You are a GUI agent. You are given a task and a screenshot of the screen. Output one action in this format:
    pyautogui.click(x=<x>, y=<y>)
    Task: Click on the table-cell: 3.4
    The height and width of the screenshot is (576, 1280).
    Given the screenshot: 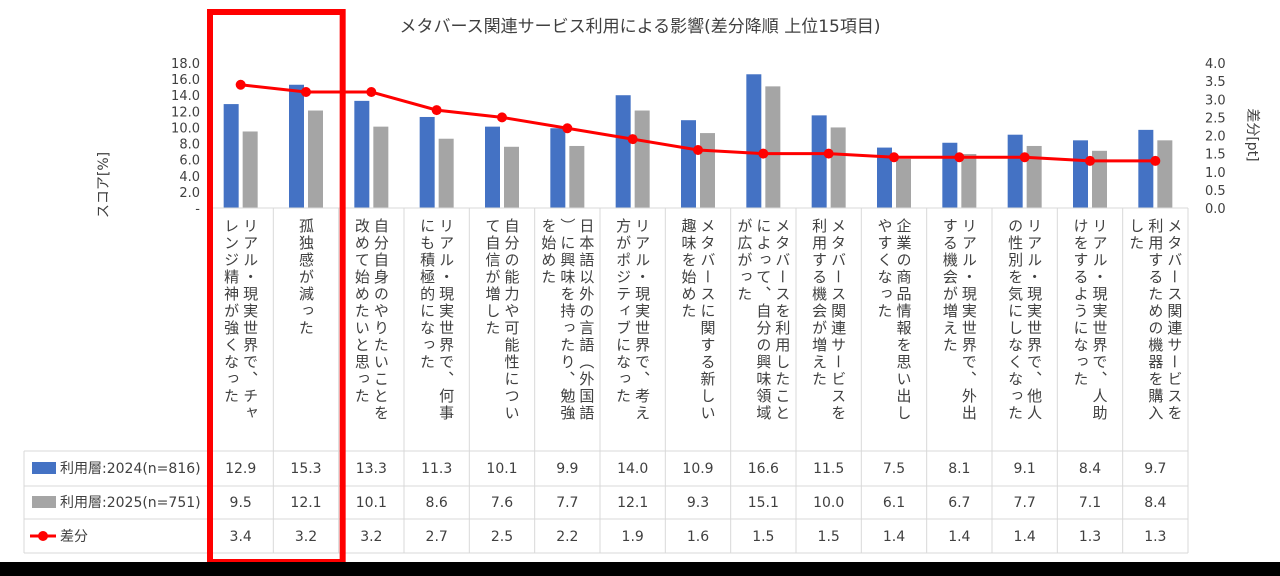 What is the action you would take?
    pyautogui.click(x=241, y=537)
    